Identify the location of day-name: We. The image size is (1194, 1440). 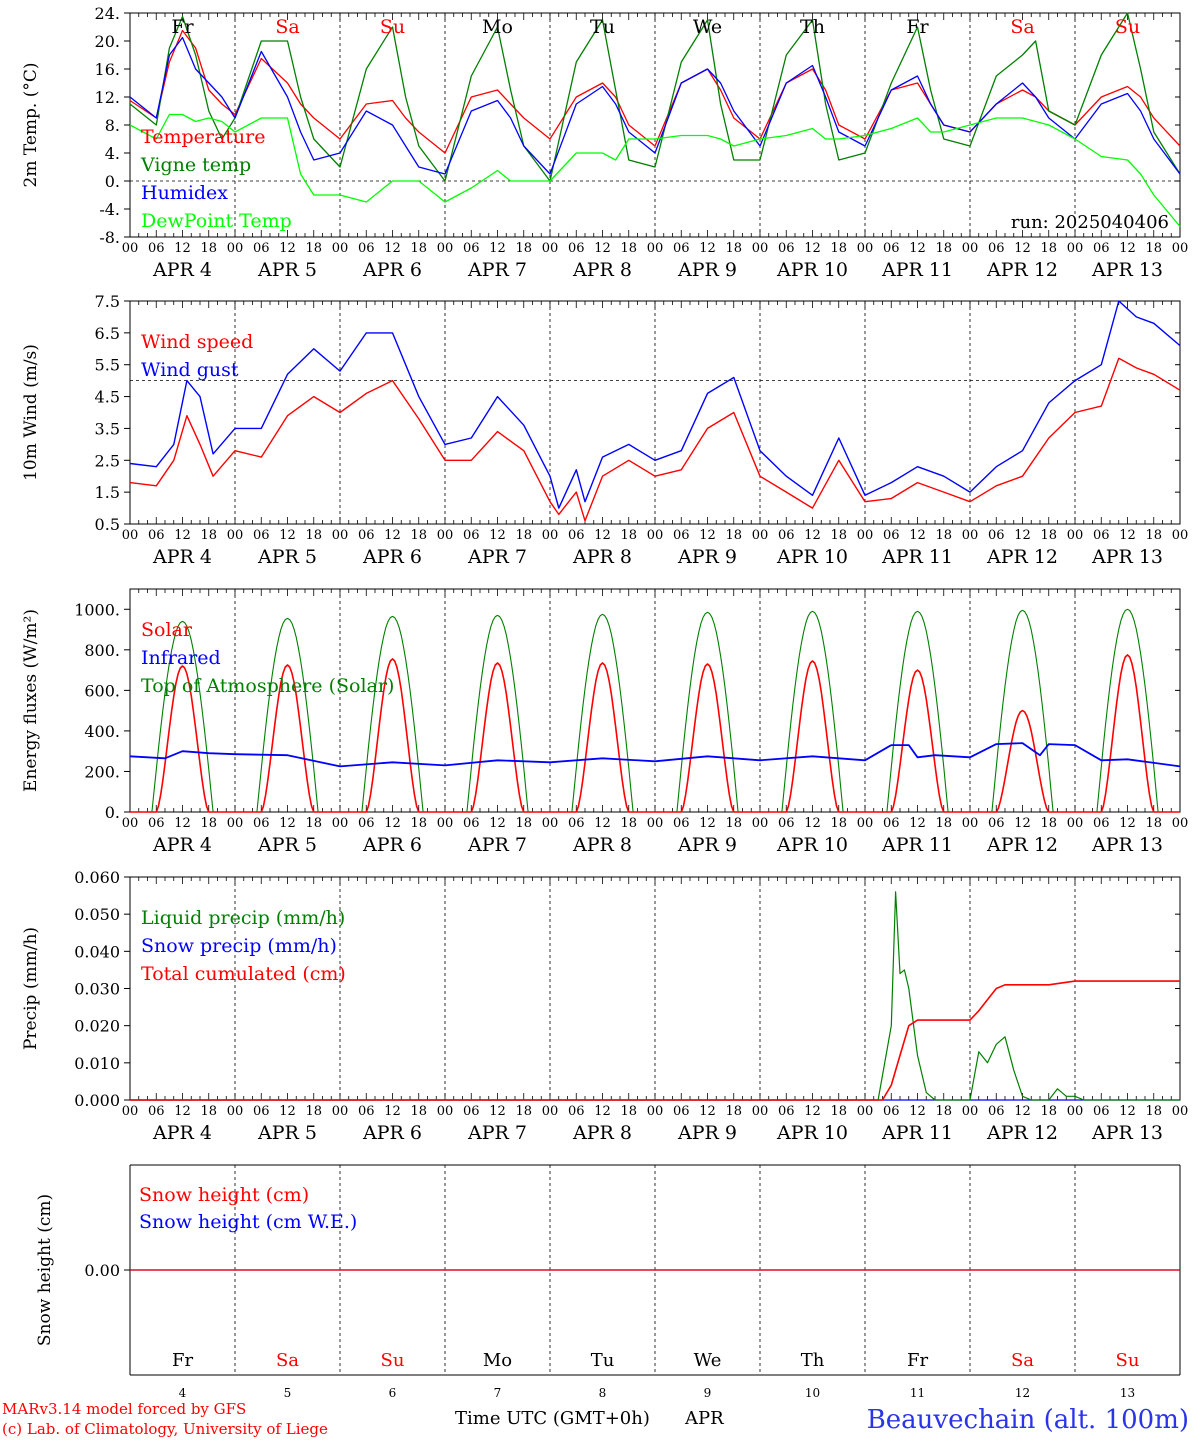
(707, 27).